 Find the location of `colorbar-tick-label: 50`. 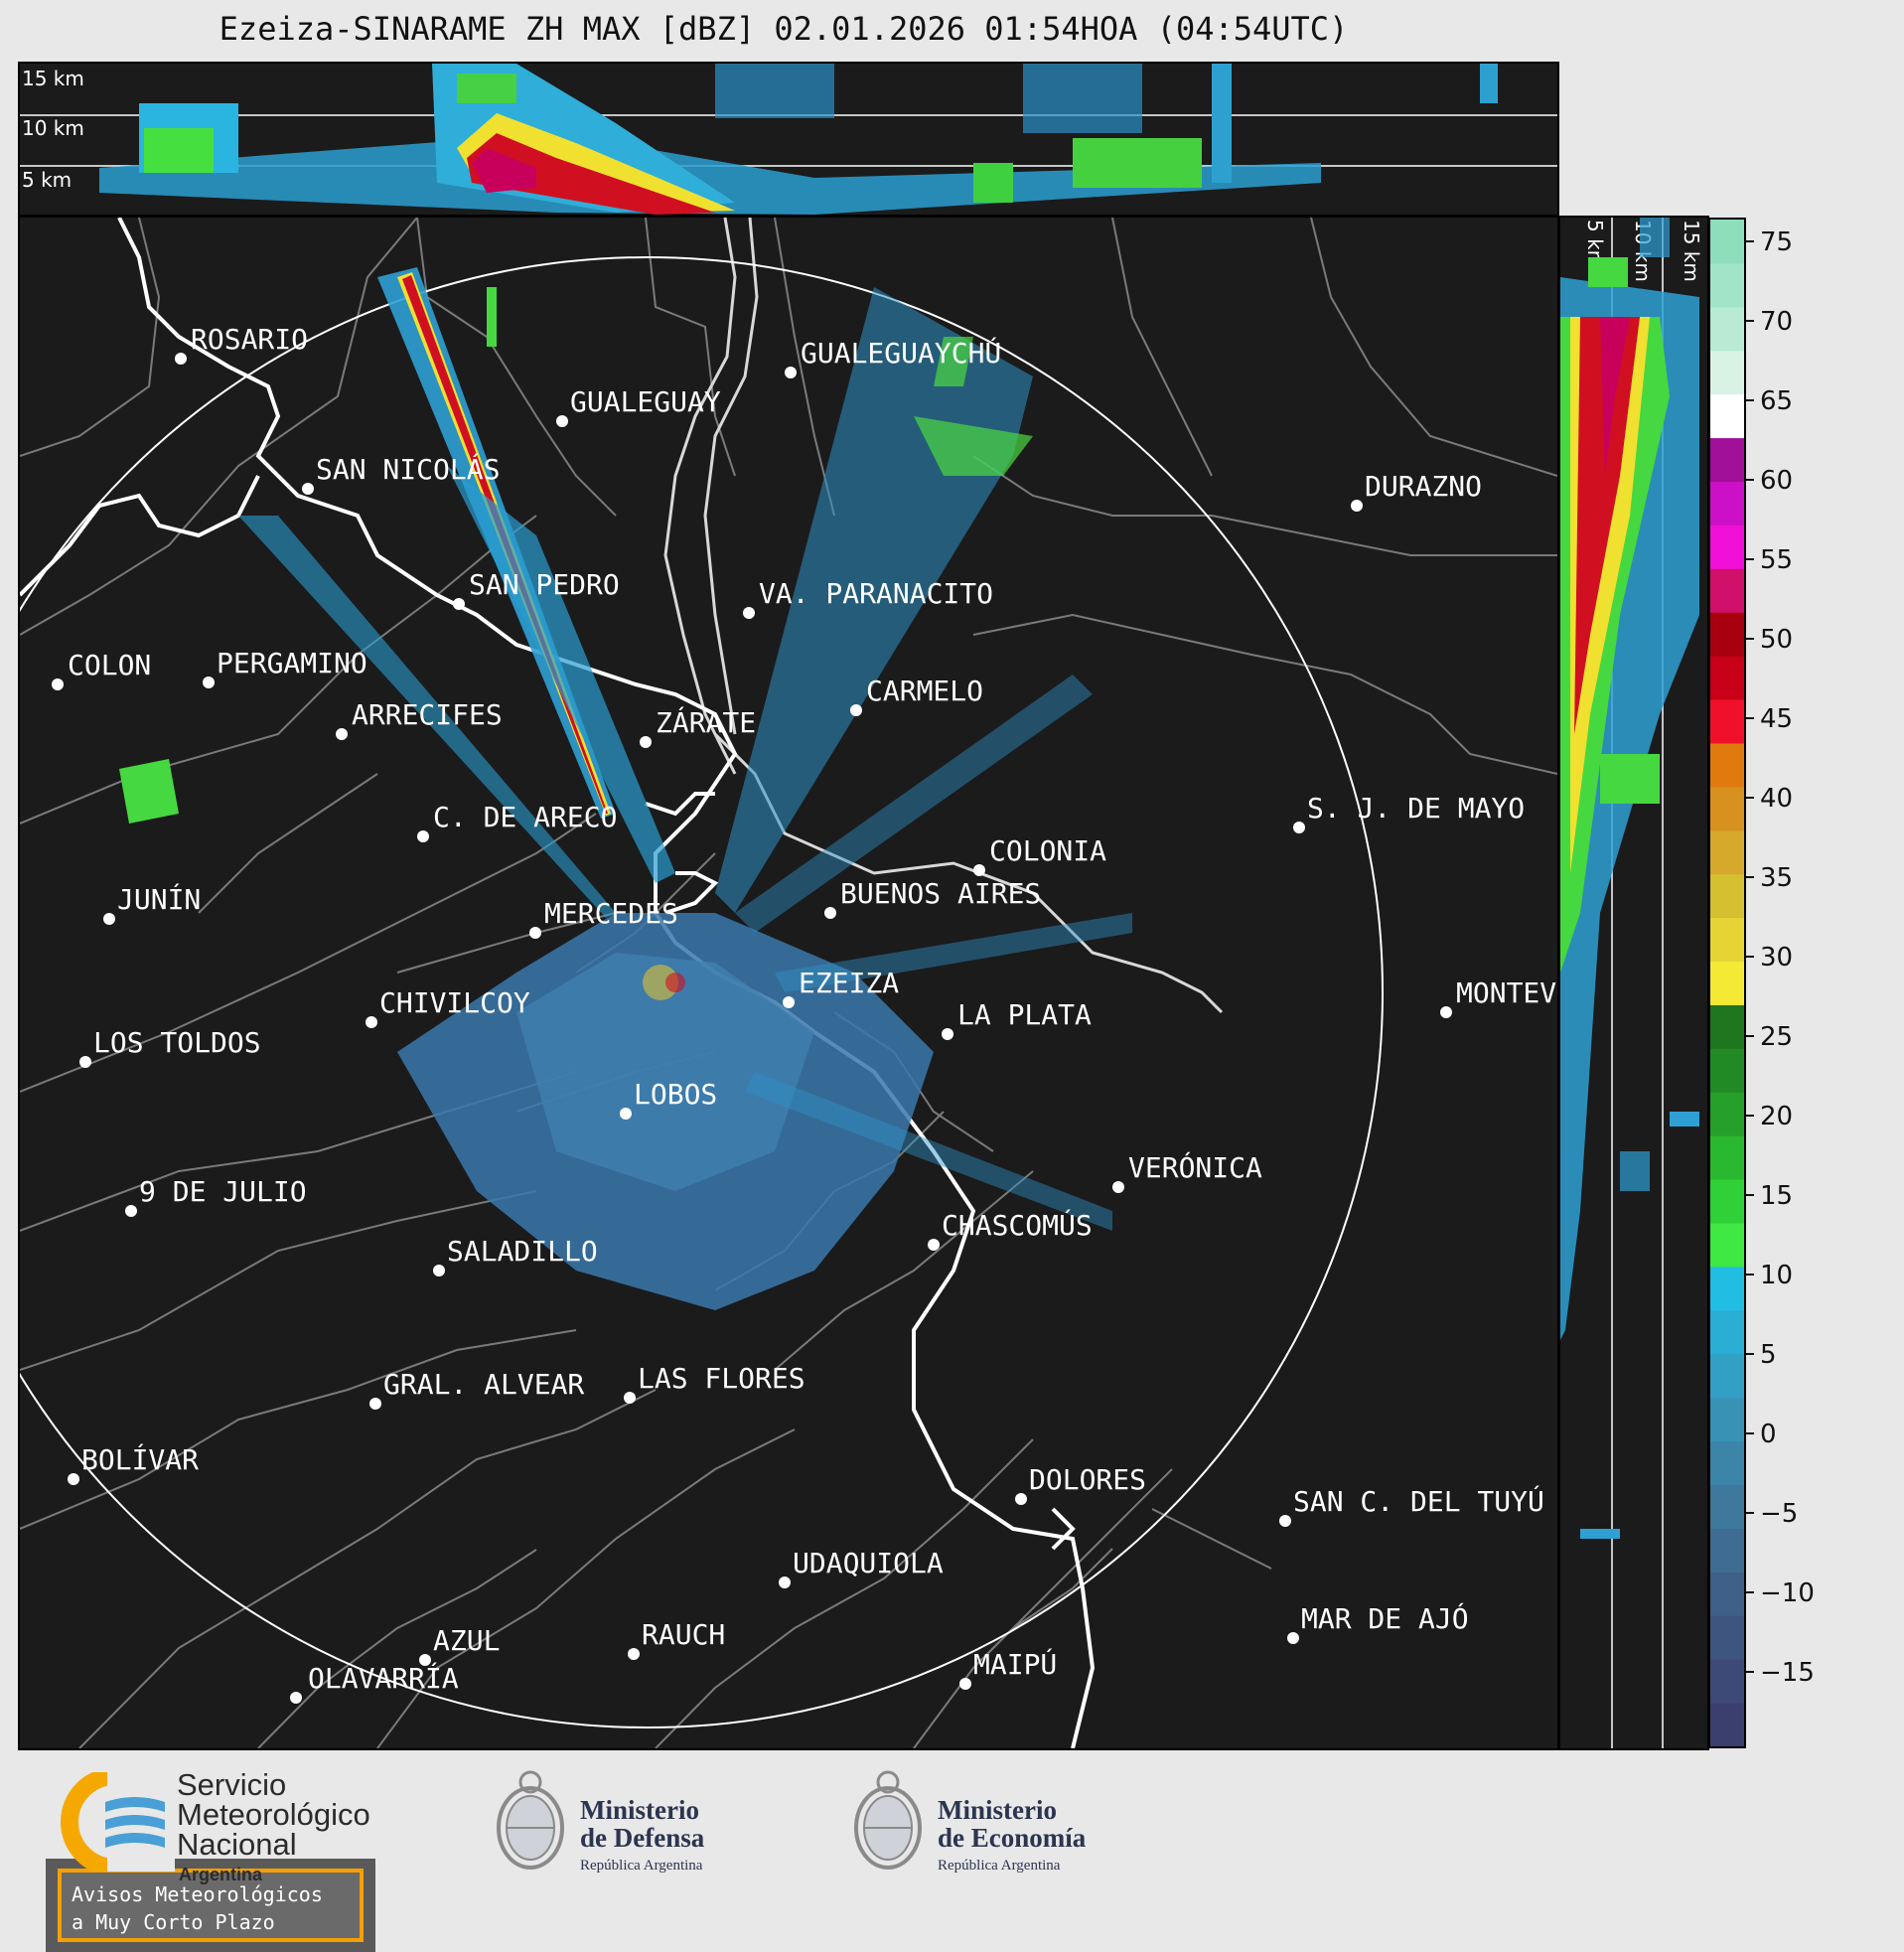

colorbar-tick-label: 50 is located at coordinates (1776, 640).